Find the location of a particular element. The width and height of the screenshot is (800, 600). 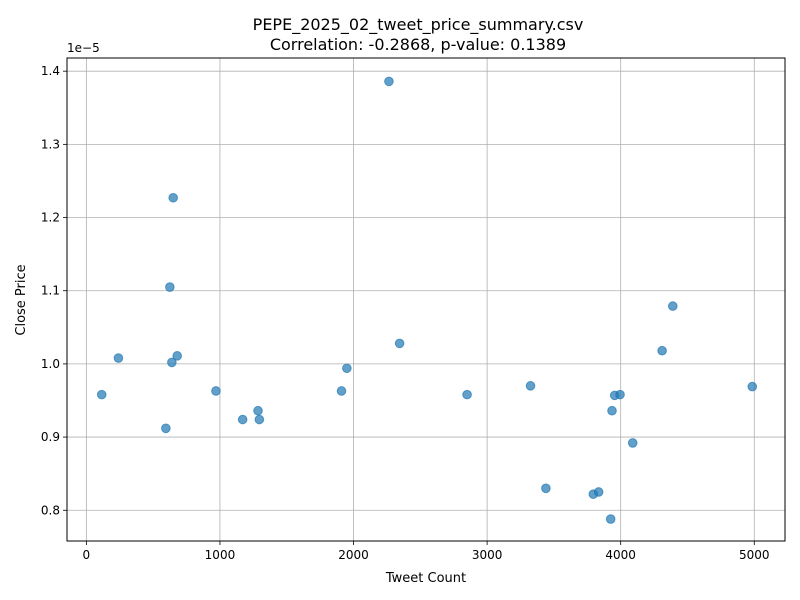

y-tick-label: 1.1 is located at coordinates (50, 291).